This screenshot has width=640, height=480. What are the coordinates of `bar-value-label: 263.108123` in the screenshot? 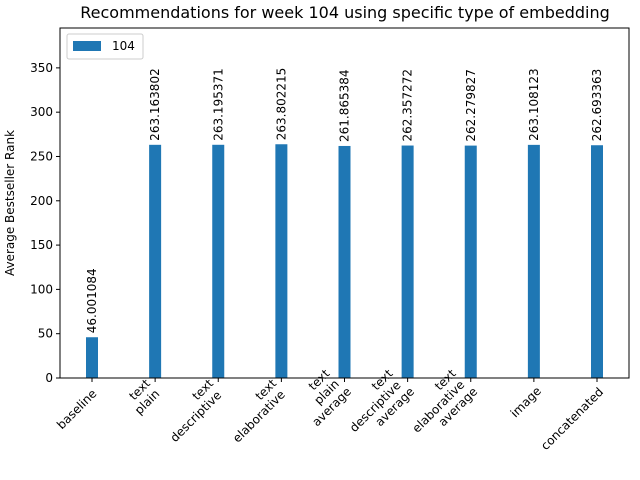 It's located at (534, 104).